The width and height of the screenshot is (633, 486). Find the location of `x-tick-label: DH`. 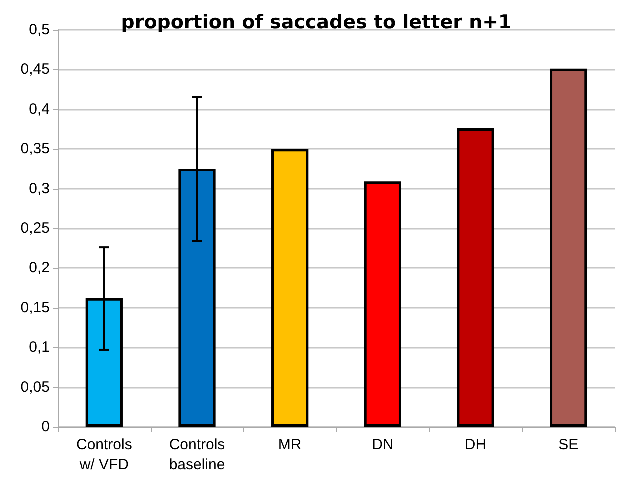

x-tick-label: DH is located at coordinates (475, 445).